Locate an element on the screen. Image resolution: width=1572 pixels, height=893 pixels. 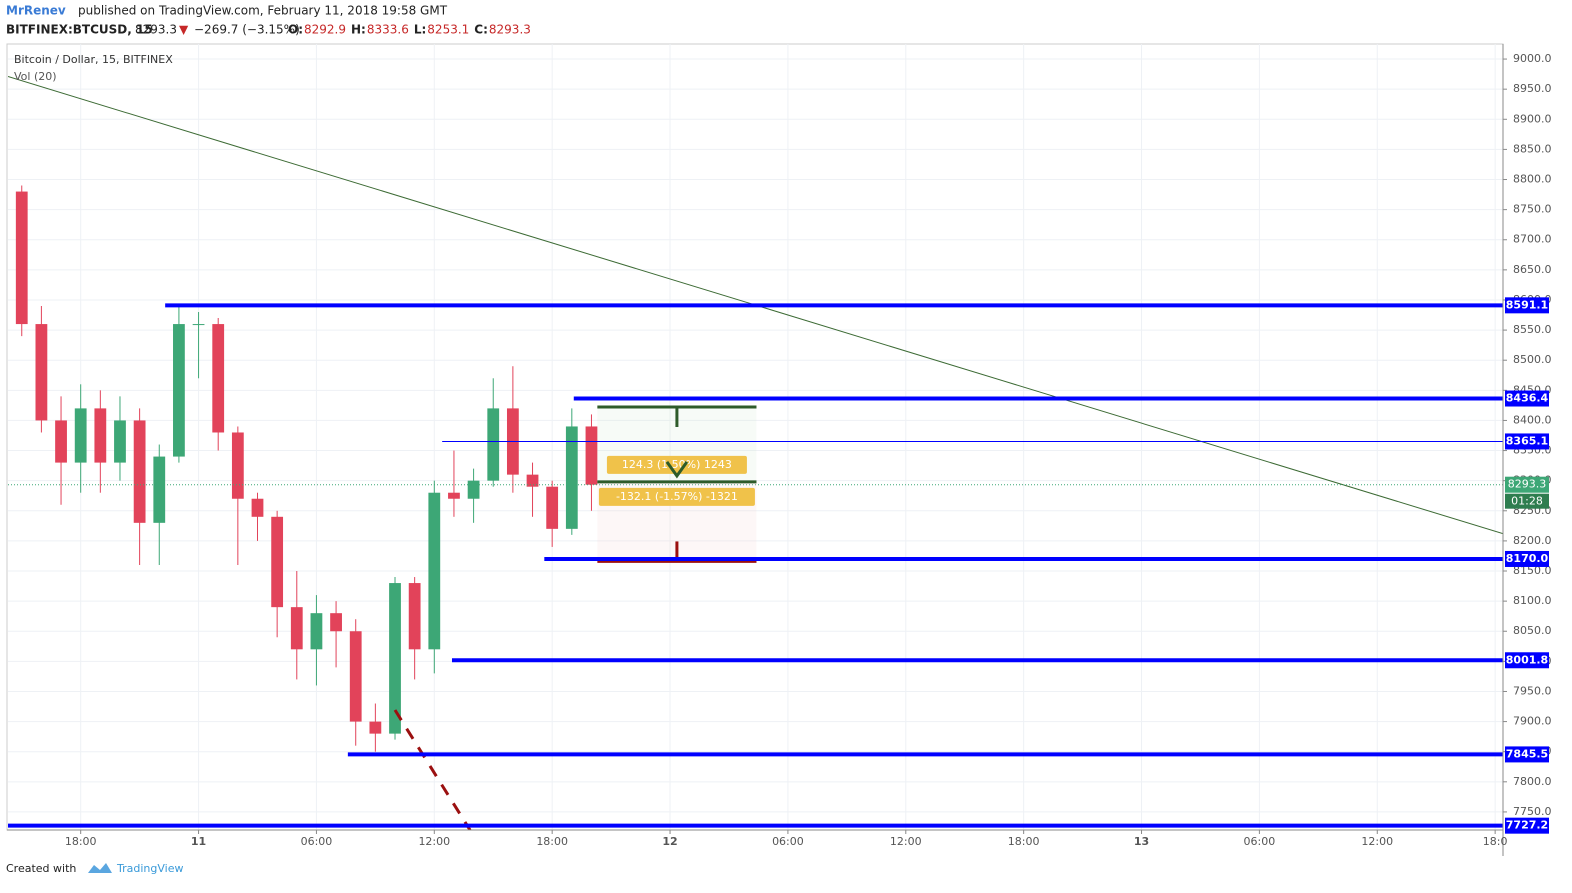
ohlc-label: O: is located at coordinates (295, 30).